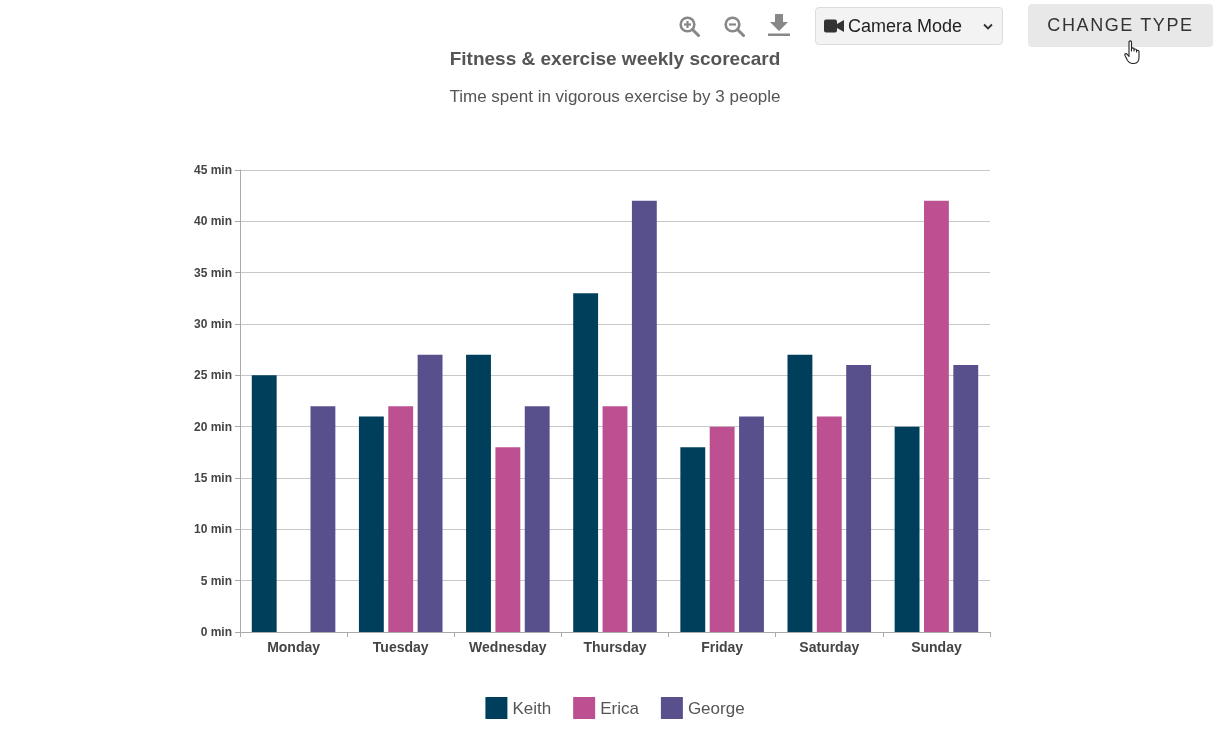  What do you see at coordinates (212, 221) in the screenshot?
I see `y-tick-label: 40 min` at bounding box center [212, 221].